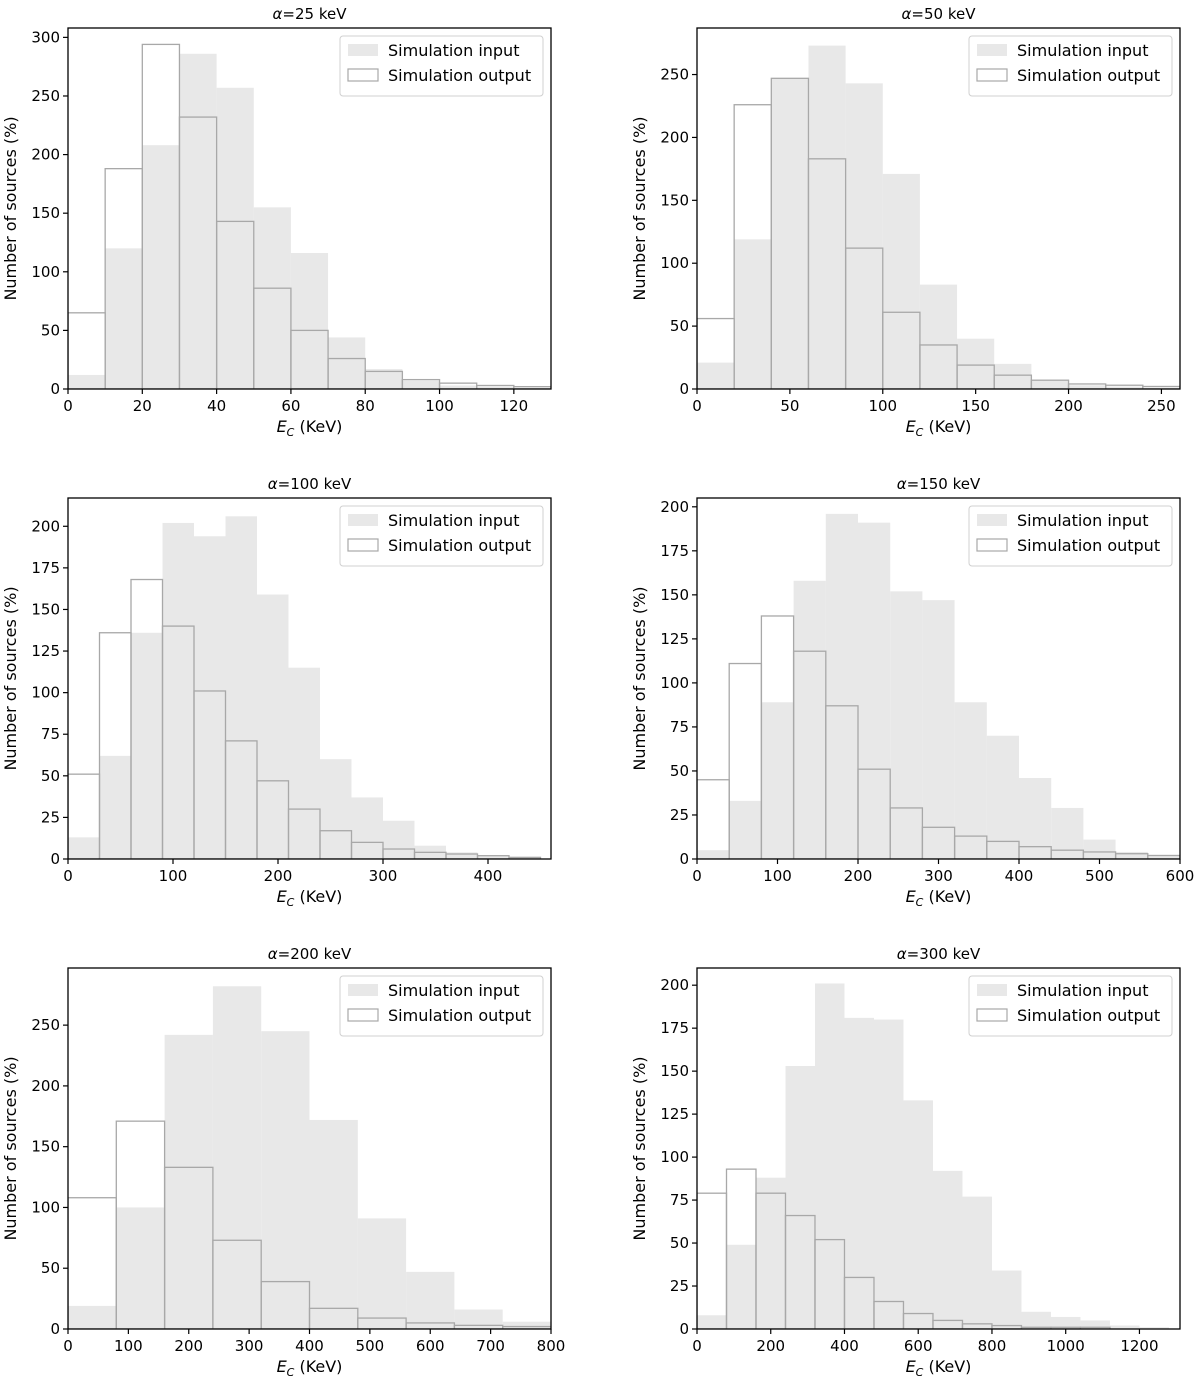  Describe the element at coordinates (1180, 876) in the screenshot. I see `x-tick-label: 600` at that location.